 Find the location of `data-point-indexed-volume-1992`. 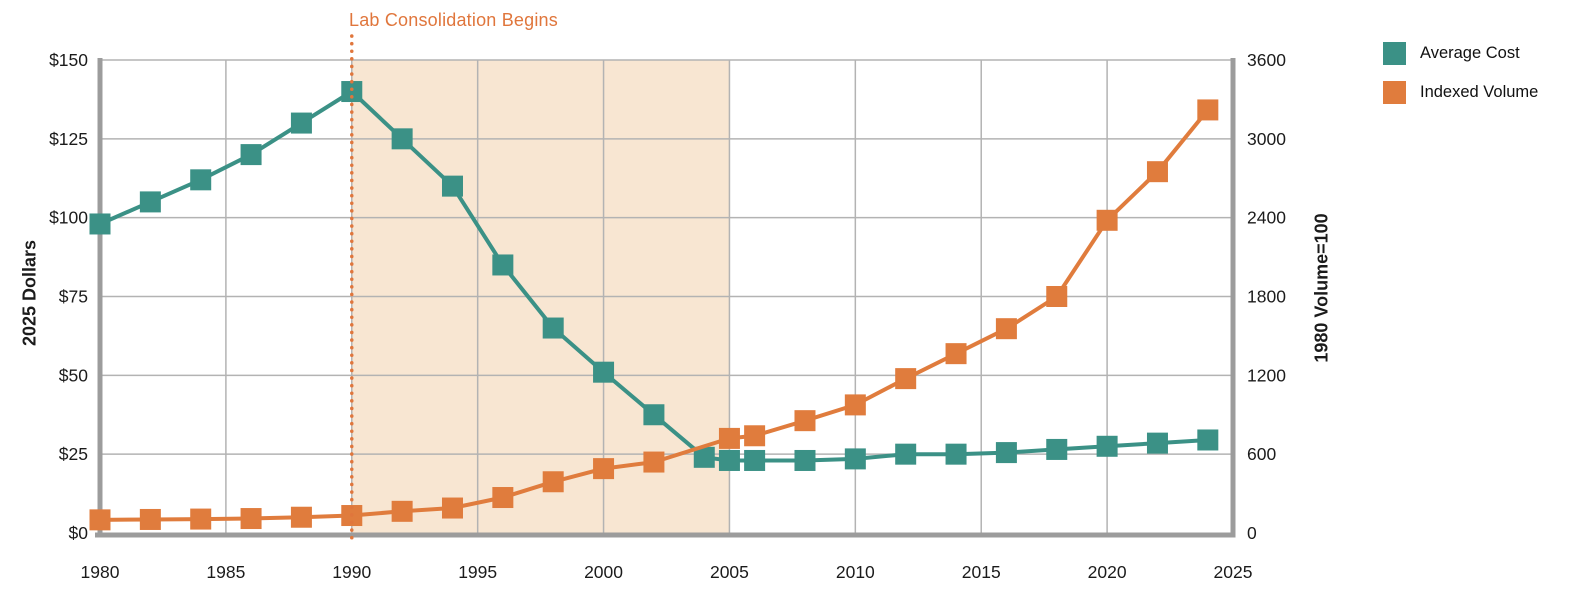

data-point-indexed-volume-1992 is located at coordinates (402, 511).